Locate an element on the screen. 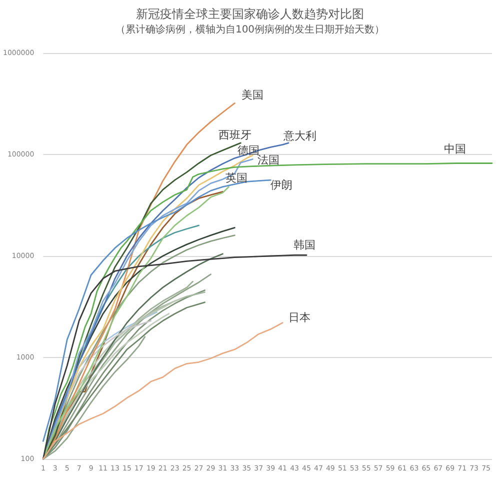 This screenshot has height=478, width=500. series-label: 伊朗 is located at coordinates (281, 185).